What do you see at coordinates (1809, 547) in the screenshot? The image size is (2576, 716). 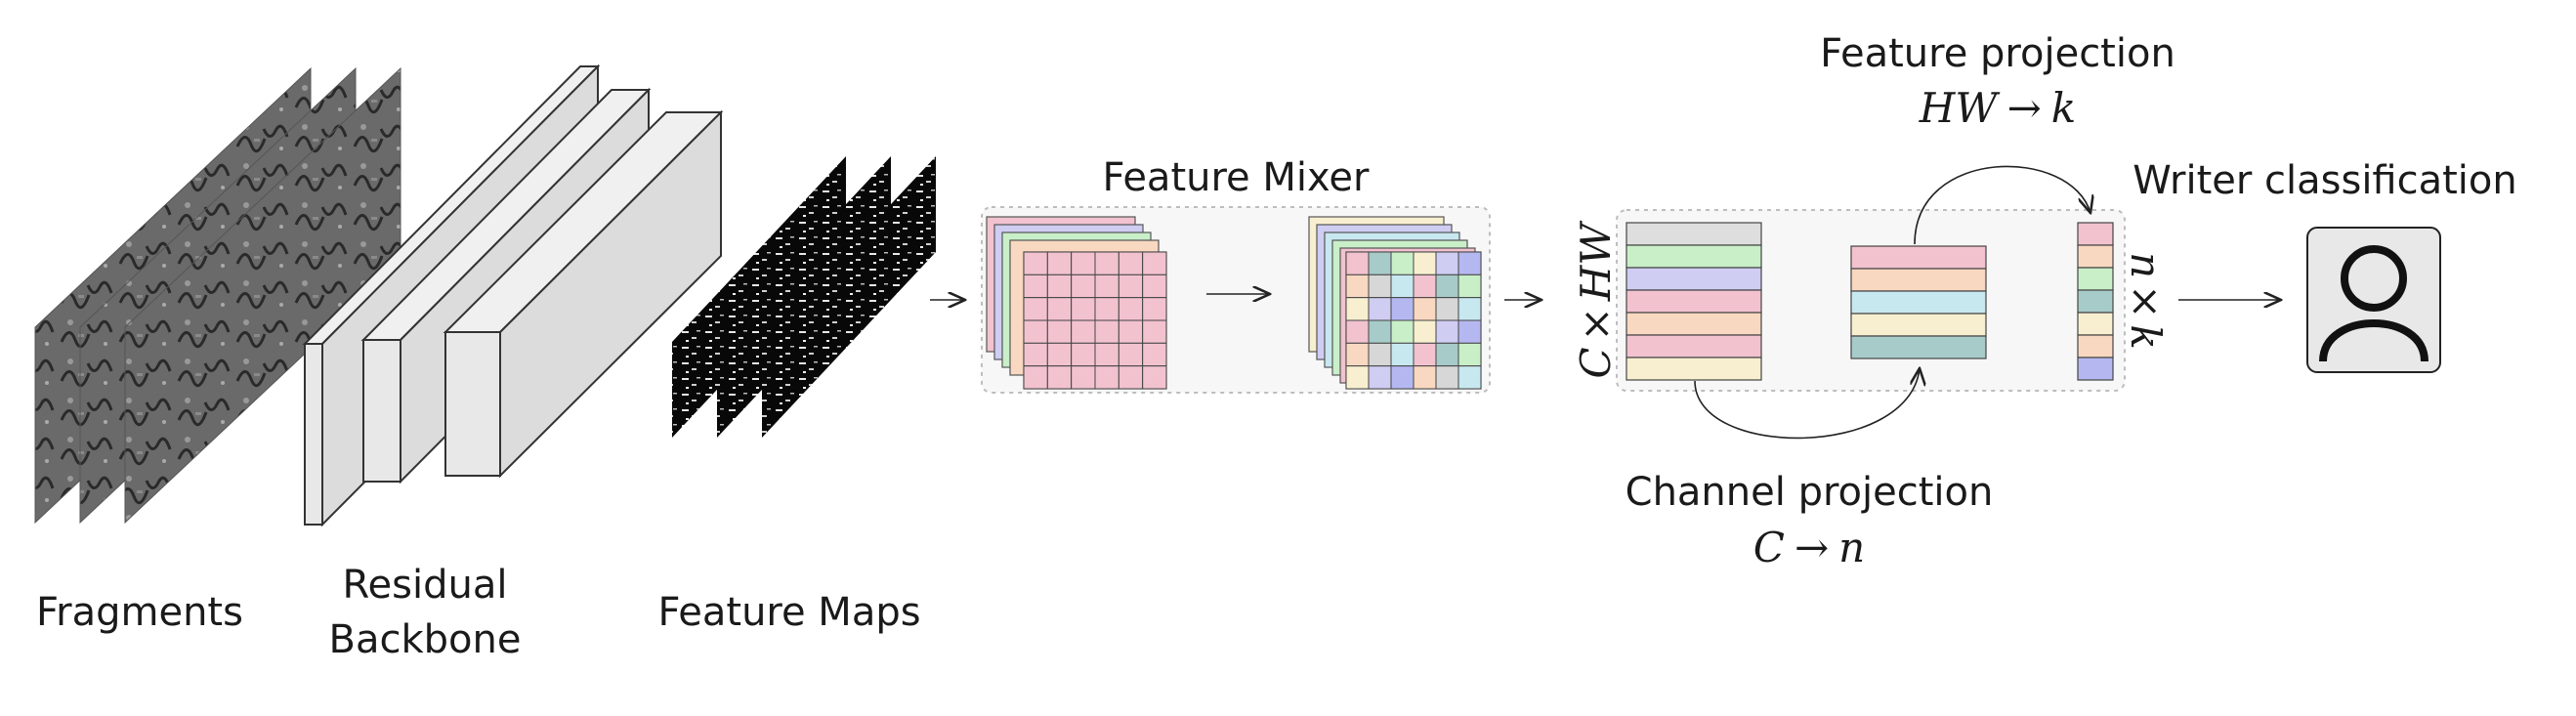 I see `channel-projection-math: C → n` at bounding box center [1809, 547].